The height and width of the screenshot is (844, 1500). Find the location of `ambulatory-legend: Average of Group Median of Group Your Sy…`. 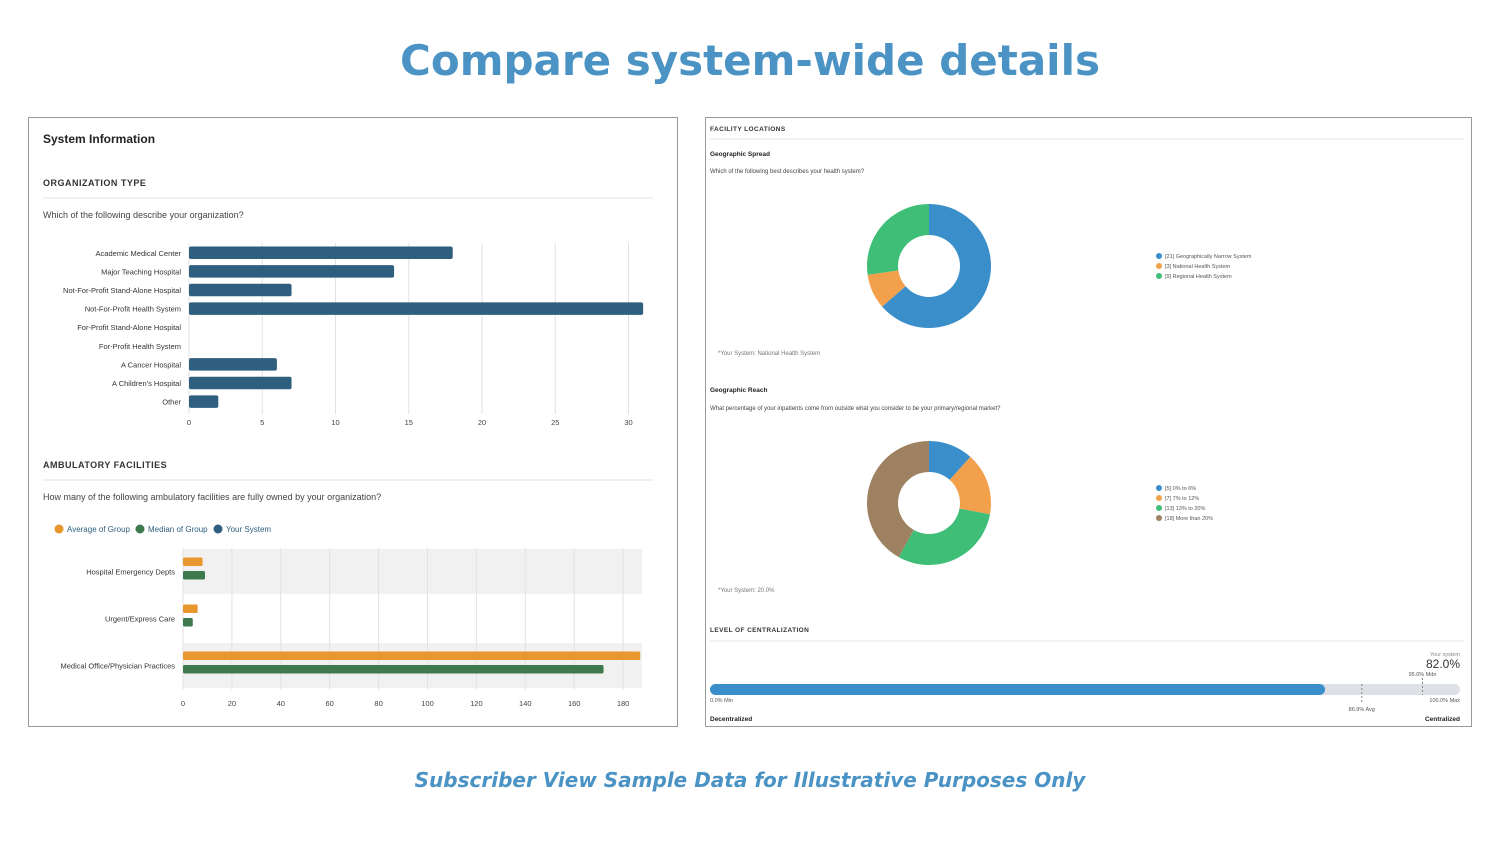

ambulatory-legend: Average of Group Median of Group Your Sy… is located at coordinates (162, 529).